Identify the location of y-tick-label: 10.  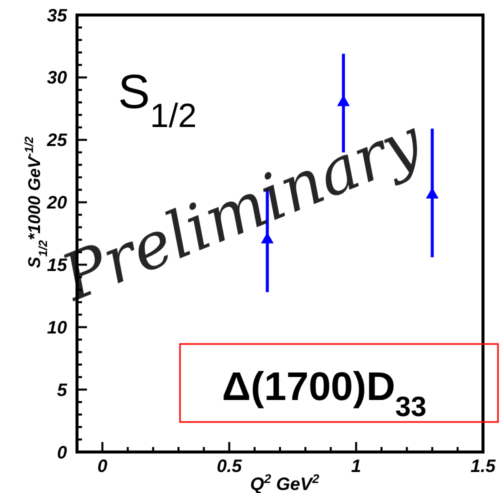
(56, 327).